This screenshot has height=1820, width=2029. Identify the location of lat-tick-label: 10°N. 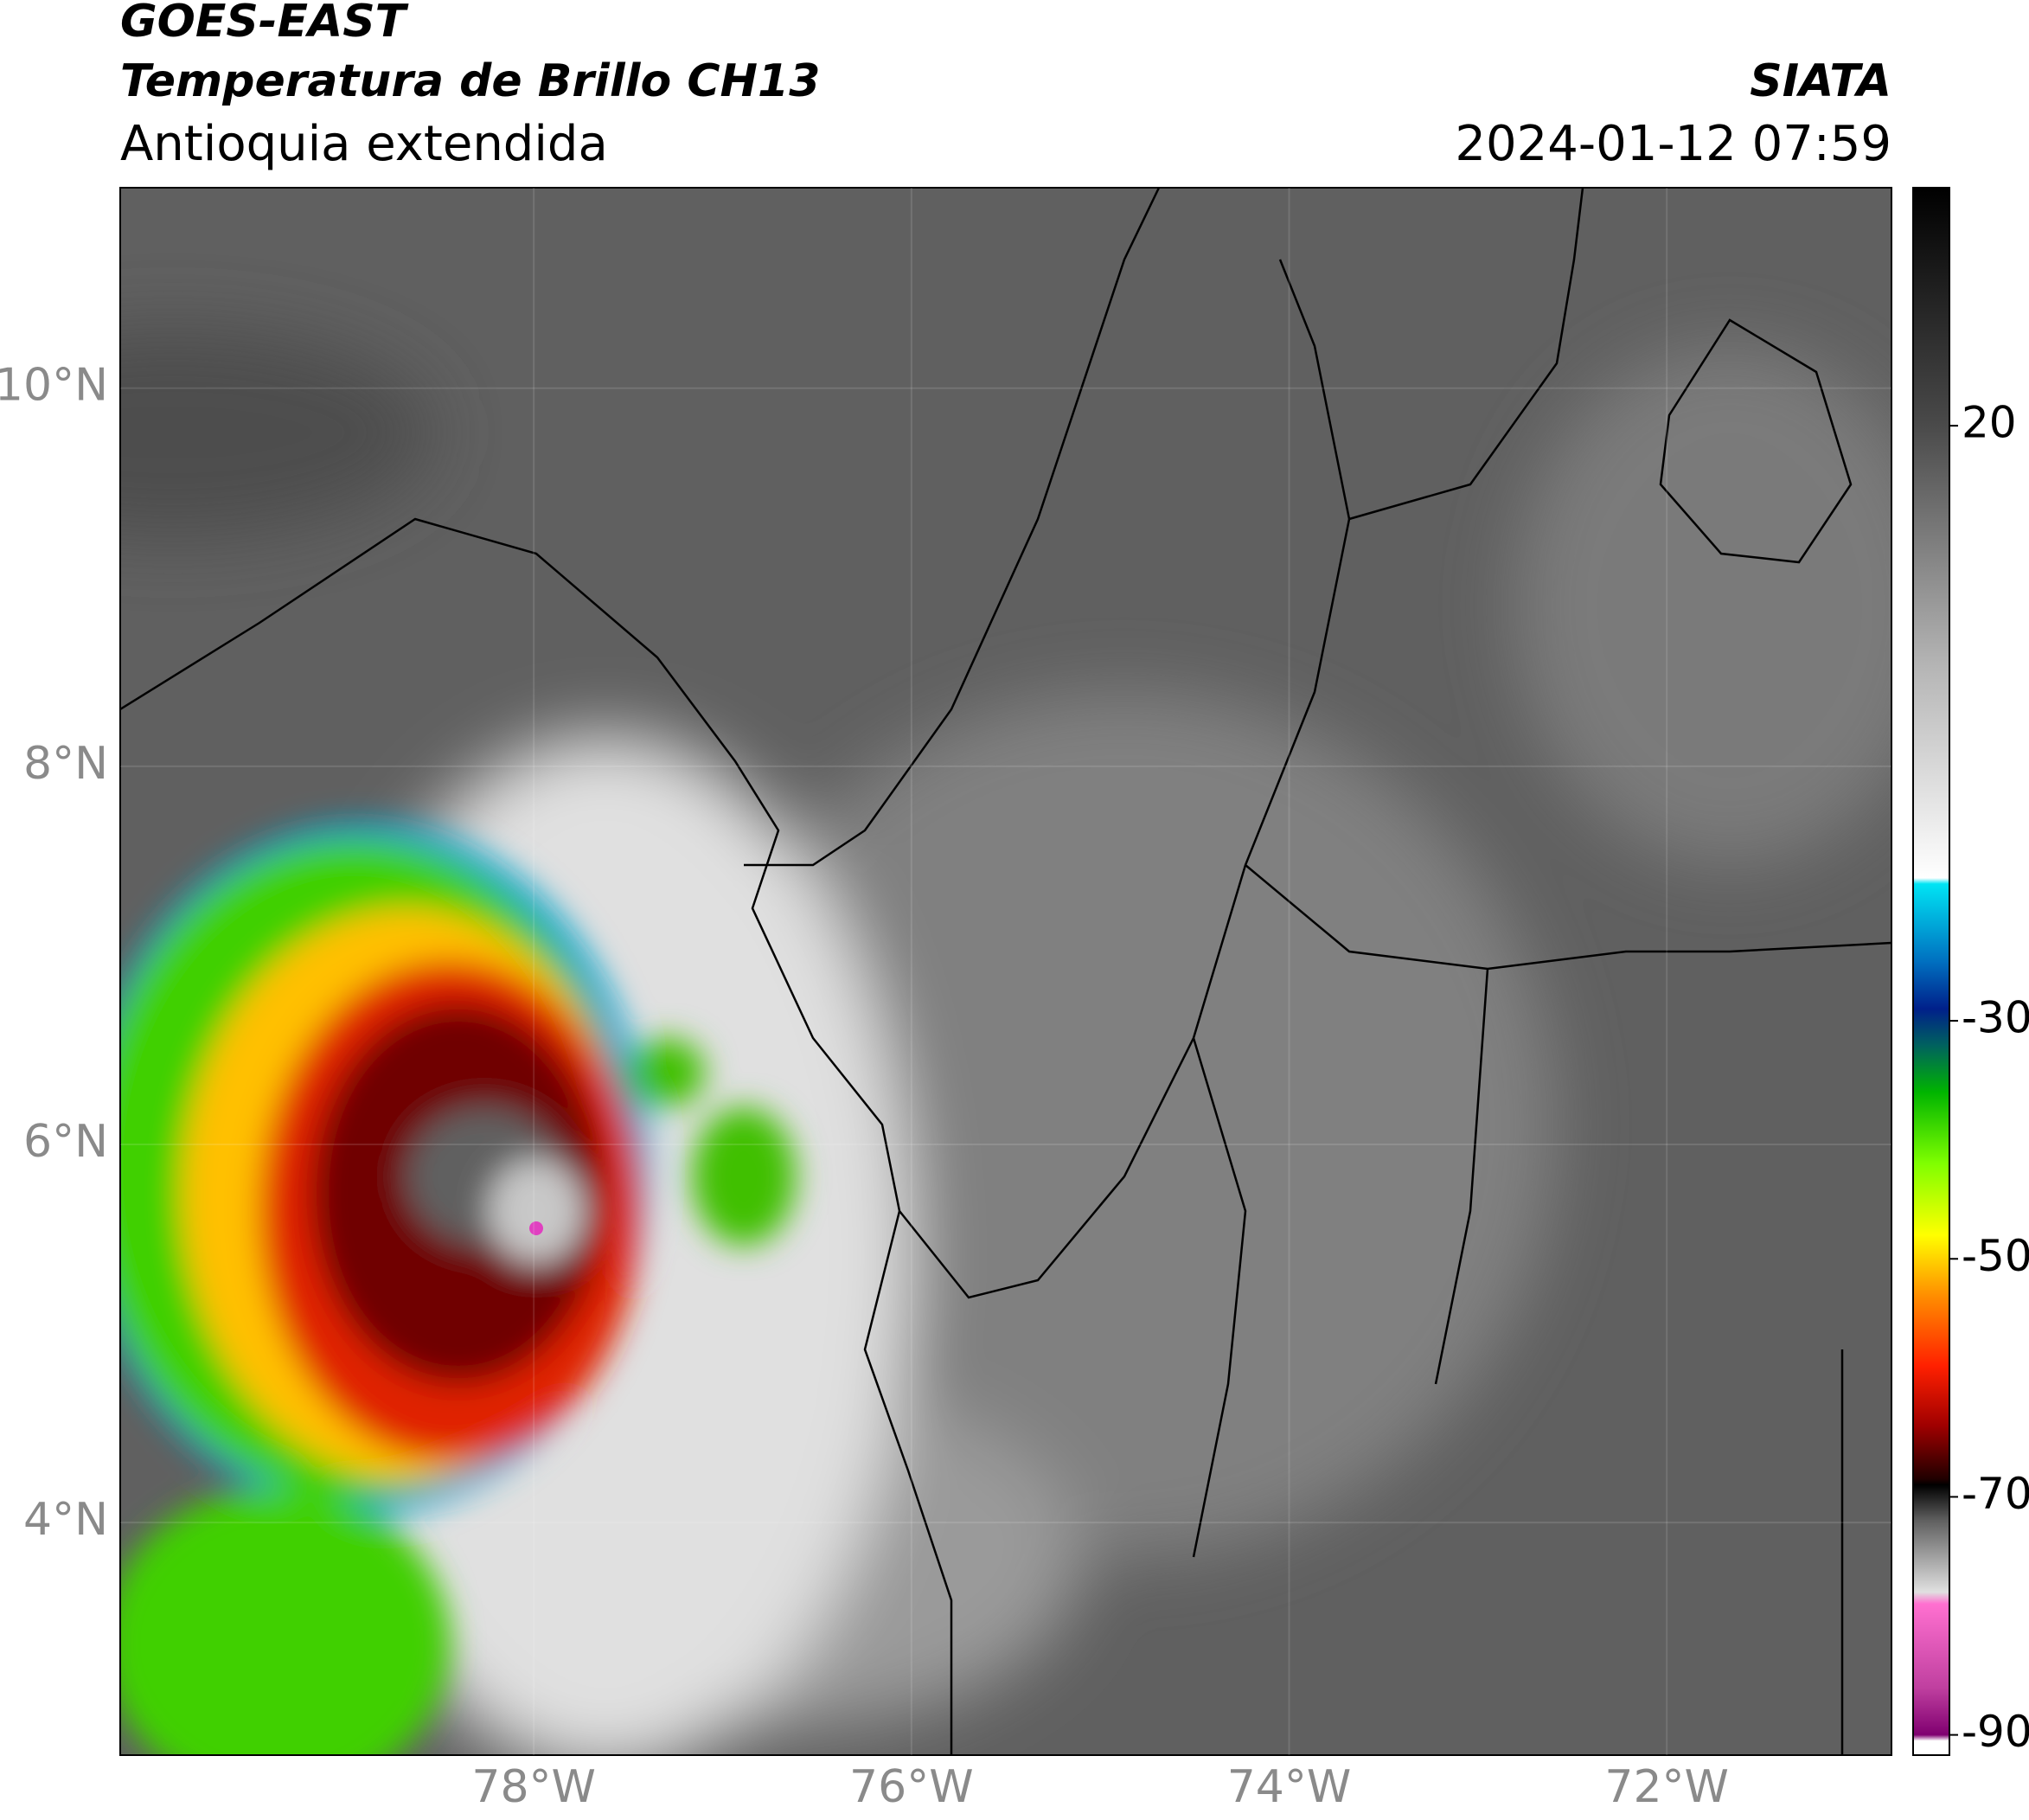
(54, 386).